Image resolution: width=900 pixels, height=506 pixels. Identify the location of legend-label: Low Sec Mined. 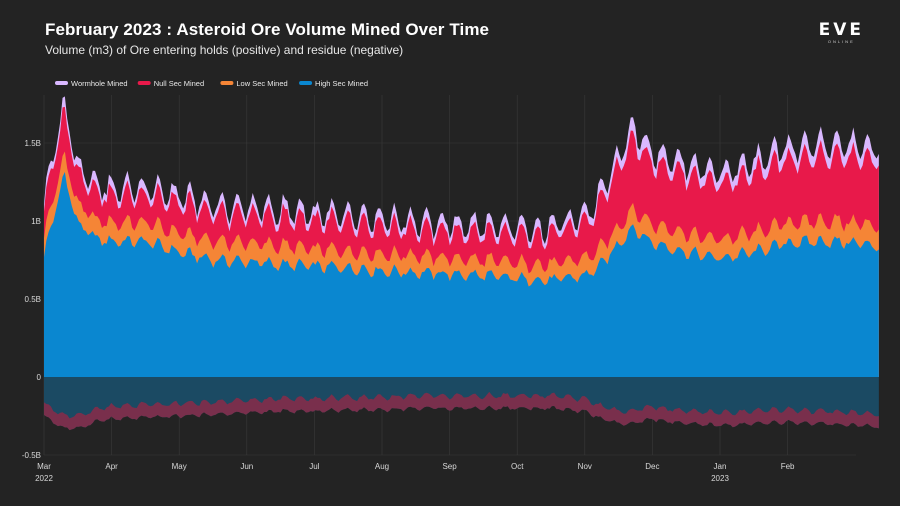
(261, 83).